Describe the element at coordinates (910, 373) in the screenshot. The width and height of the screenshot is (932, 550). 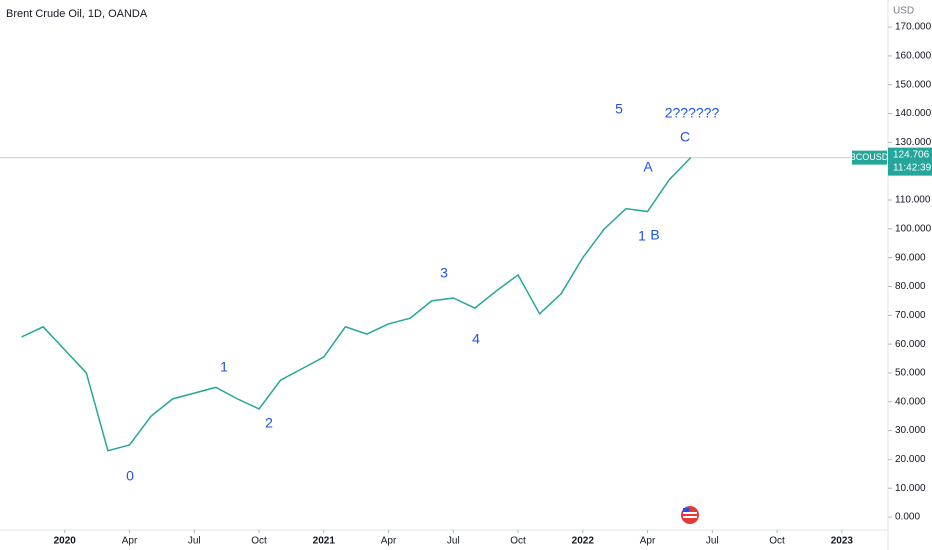
I see `y-tick-label: 50.000` at that location.